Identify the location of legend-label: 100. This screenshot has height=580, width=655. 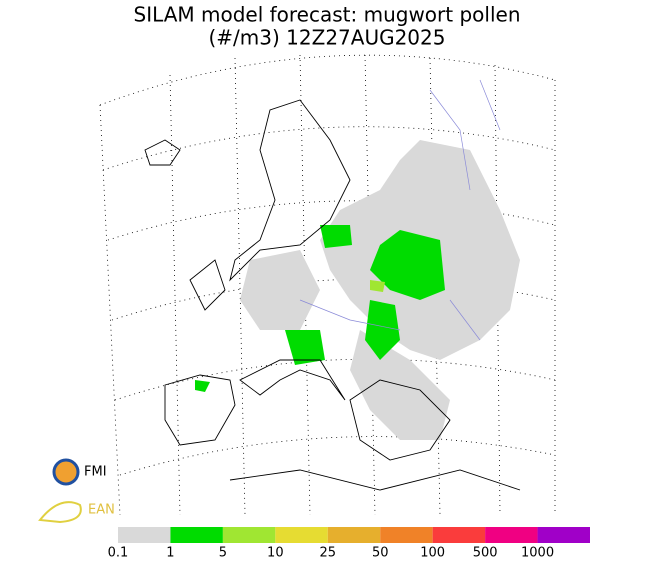
(432, 553).